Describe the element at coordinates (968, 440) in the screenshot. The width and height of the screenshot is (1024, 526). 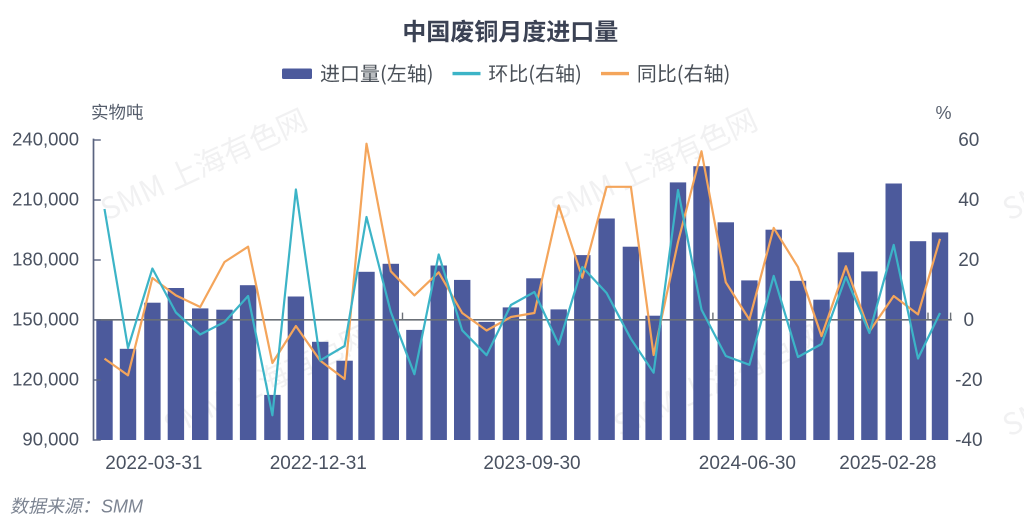
I see `svg-text: -40` at that location.